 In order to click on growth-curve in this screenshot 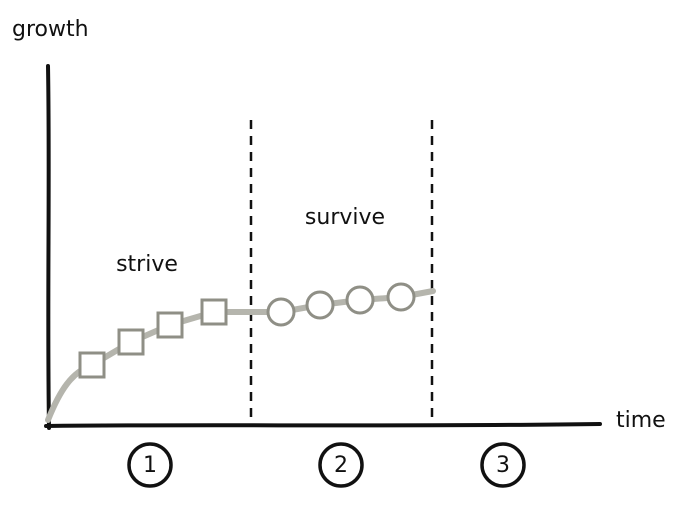, I will do `click(240, 355)`.